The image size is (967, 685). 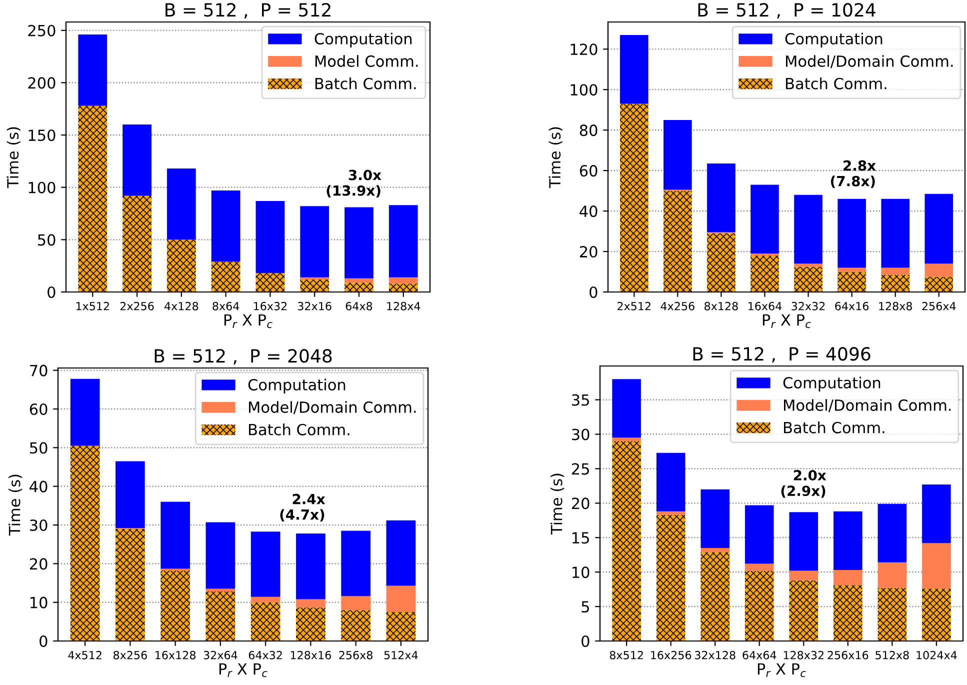 What do you see at coordinates (42, 83) in the screenshot?
I see `y-tick-label: 200` at bounding box center [42, 83].